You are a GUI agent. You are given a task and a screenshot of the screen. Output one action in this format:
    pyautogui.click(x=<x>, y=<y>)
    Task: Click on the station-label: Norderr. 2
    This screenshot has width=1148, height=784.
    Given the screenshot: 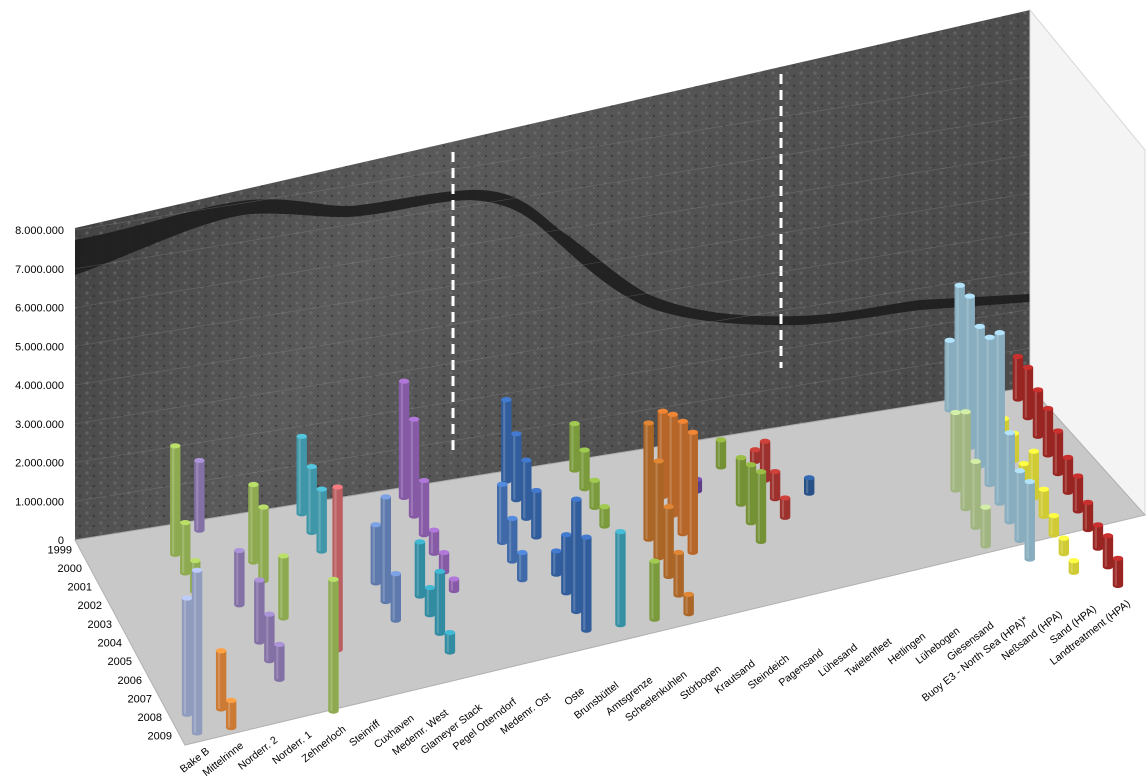 What is the action you would take?
    pyautogui.click(x=258, y=753)
    